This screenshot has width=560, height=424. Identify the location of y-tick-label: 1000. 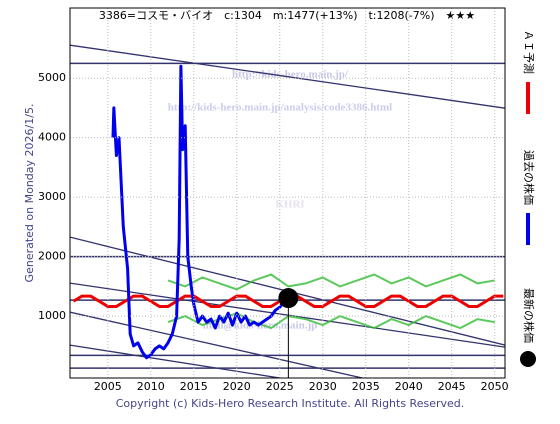
(52, 315).